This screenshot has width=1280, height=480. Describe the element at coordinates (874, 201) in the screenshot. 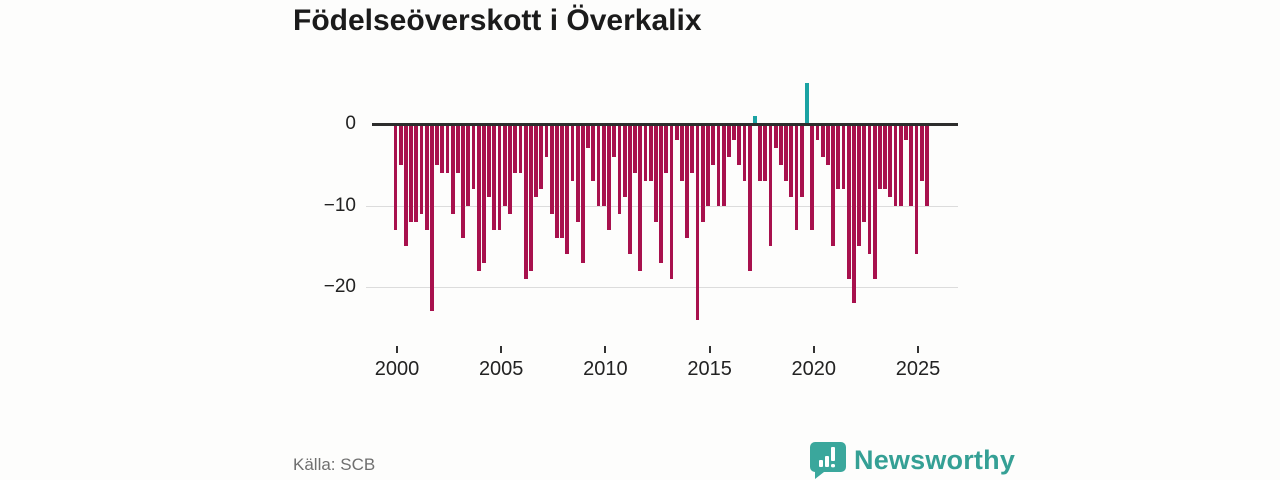

I see `bar-2023-Q1` at that location.